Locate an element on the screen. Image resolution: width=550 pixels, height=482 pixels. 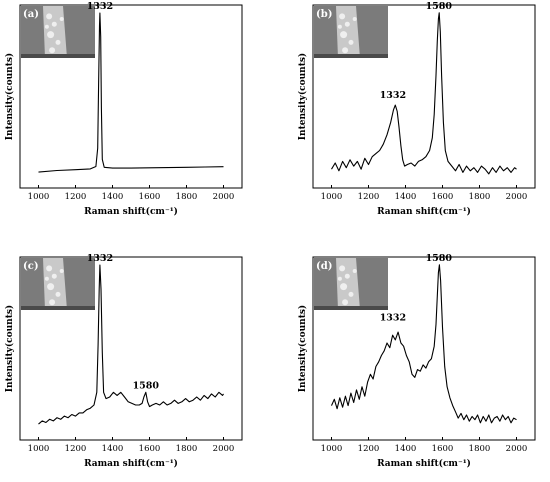
panel-label: (d) is located at coordinates (324, 266).